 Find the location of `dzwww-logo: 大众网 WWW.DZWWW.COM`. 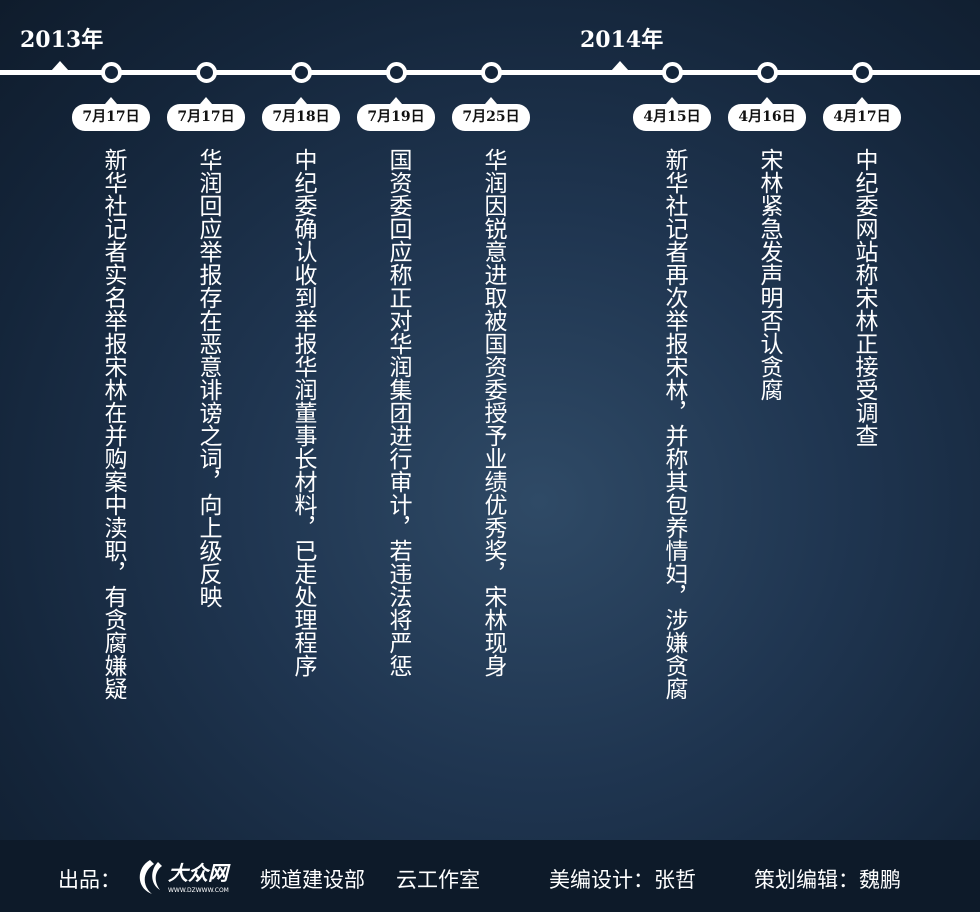

dzwww-logo: 大众网 WWW.DZWWW.COM is located at coordinates (185, 877).